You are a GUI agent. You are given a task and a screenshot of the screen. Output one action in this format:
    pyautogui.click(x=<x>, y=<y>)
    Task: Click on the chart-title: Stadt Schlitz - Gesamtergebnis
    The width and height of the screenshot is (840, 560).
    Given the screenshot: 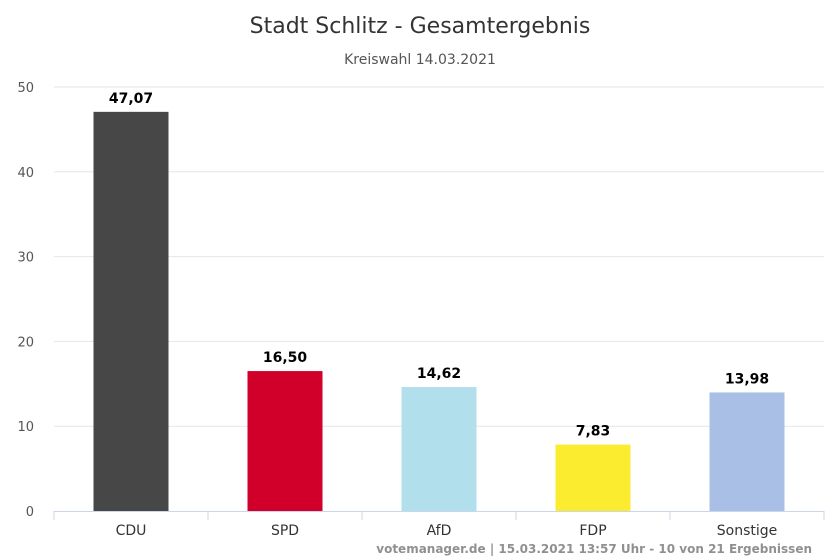 What is the action you would take?
    pyautogui.click(x=420, y=26)
    